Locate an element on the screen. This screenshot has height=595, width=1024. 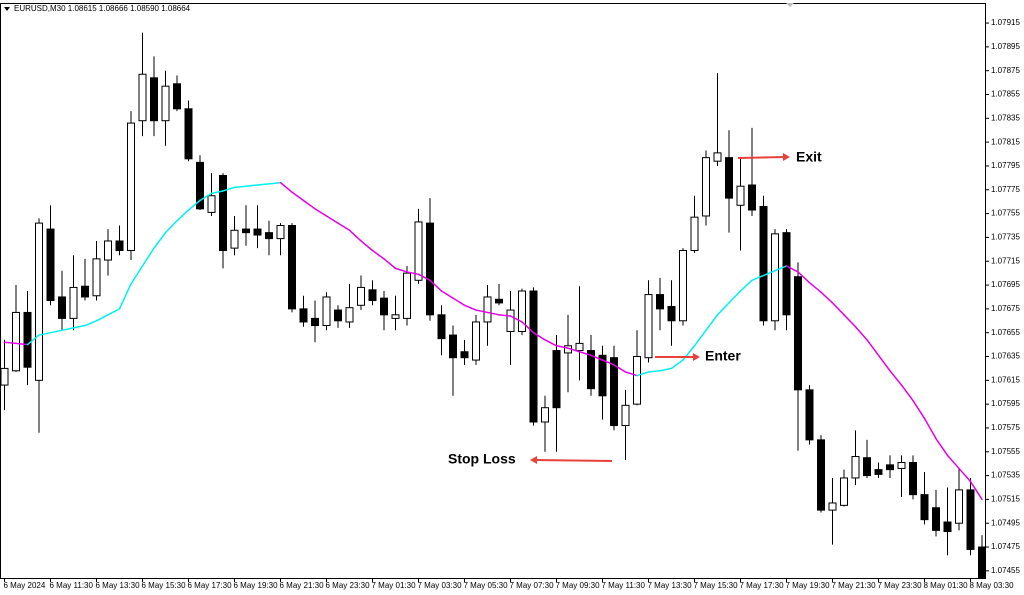
annotation-label: Exit is located at coordinates (809, 157).